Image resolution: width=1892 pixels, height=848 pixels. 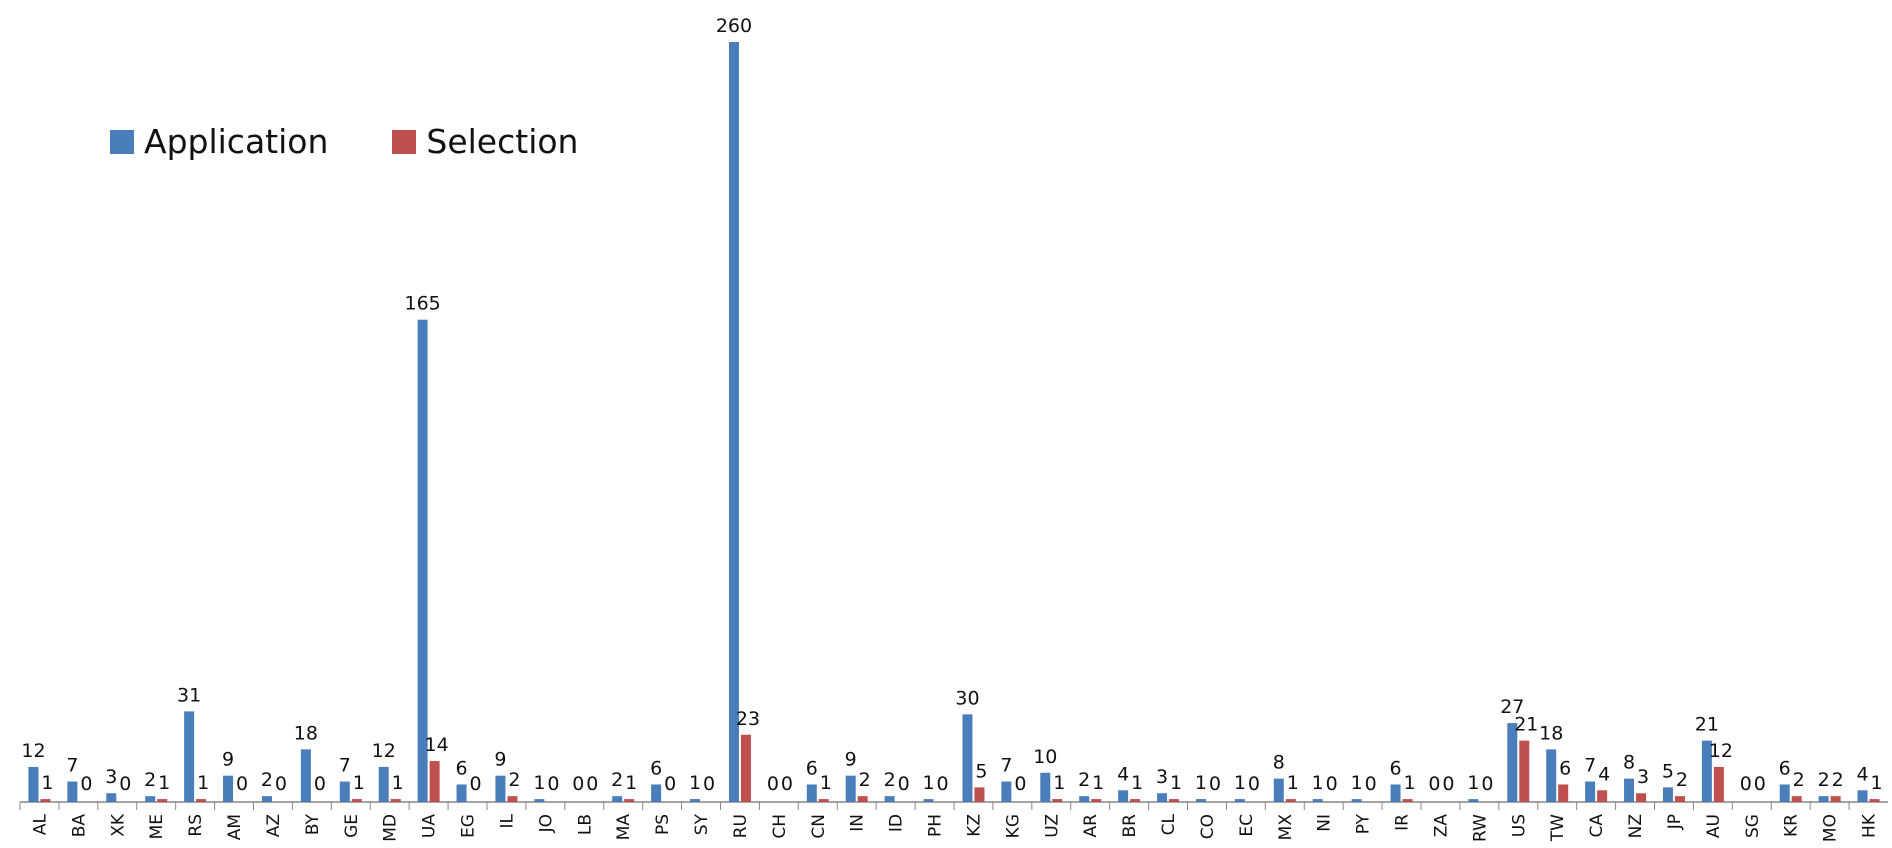 What do you see at coordinates (1668, 771) in the screenshot?
I see `data-label-application: 5` at bounding box center [1668, 771].